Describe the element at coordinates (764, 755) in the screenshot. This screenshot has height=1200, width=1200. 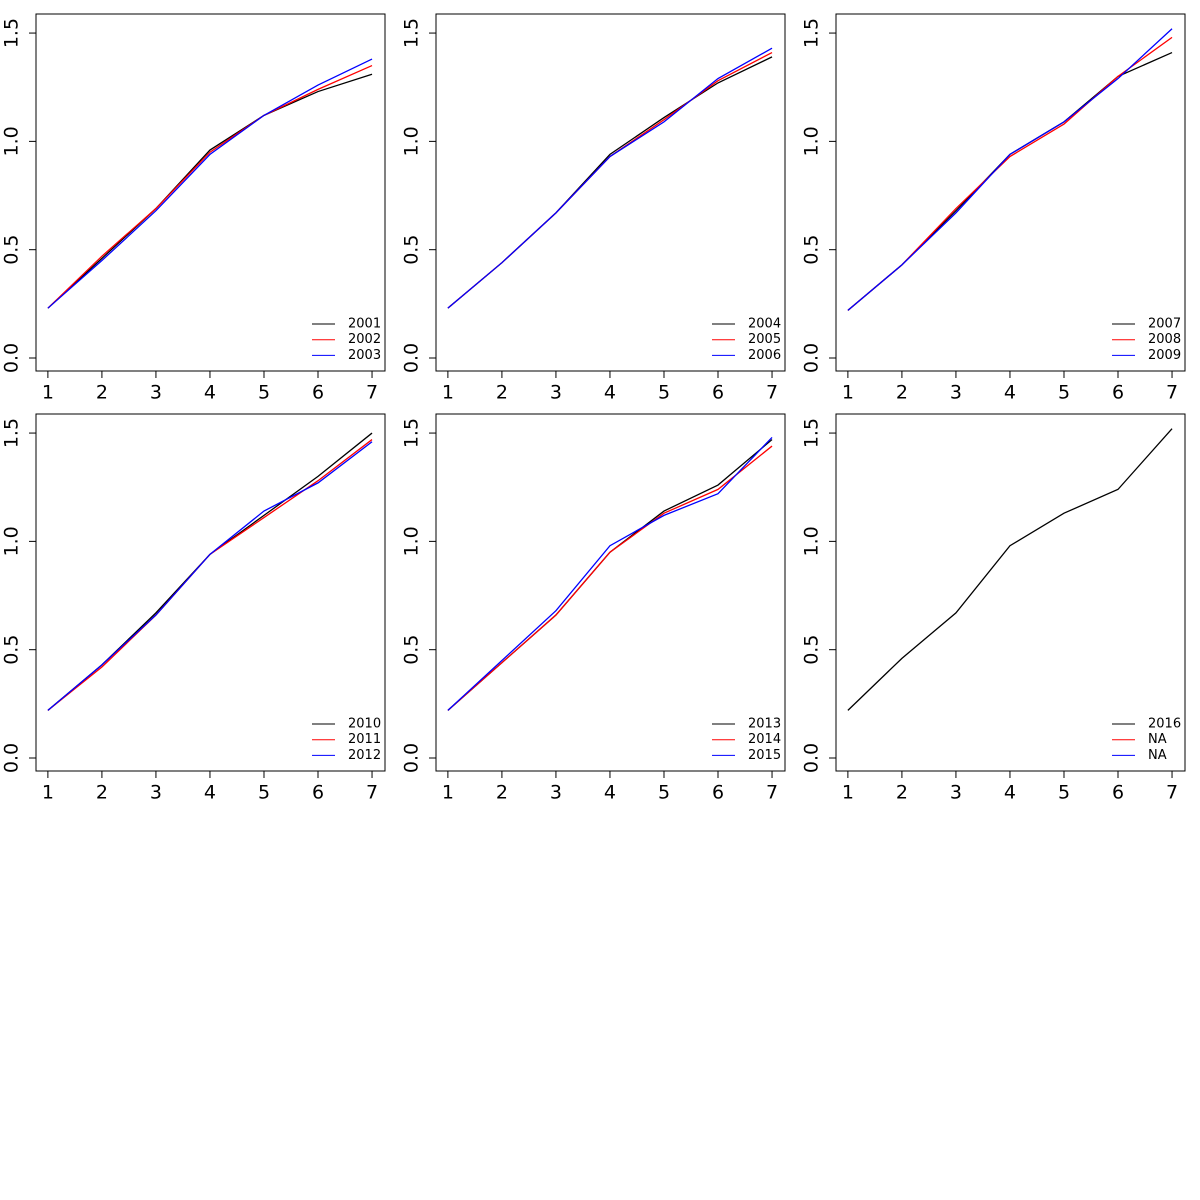
I see `legend-label: 2015` at that location.